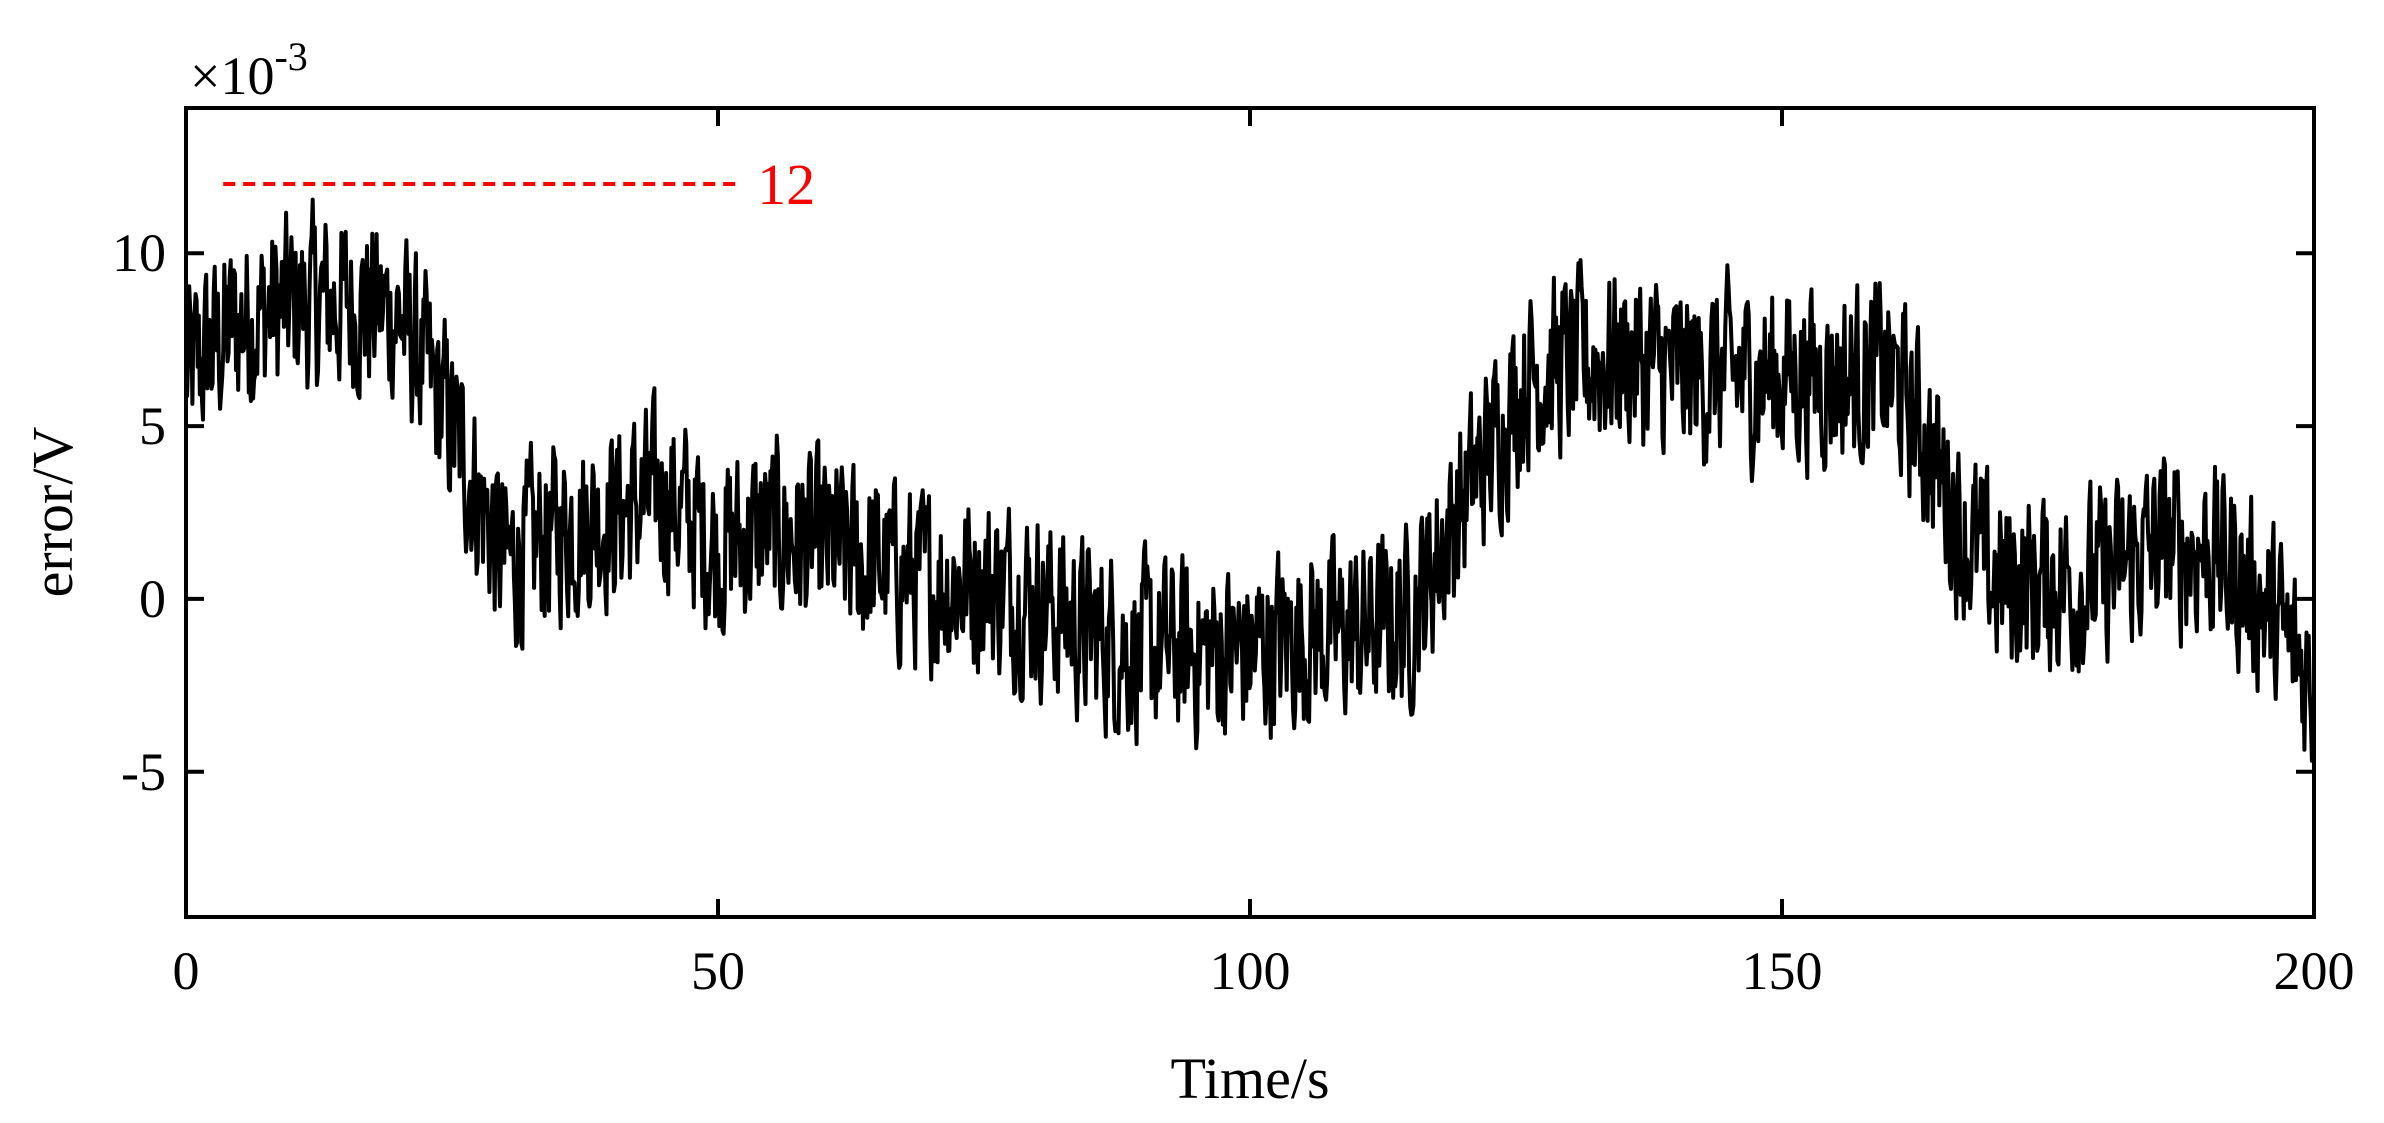  Describe the element at coordinates (786, 184) in the screenshot. I see `annotation-label: 12` at that location.